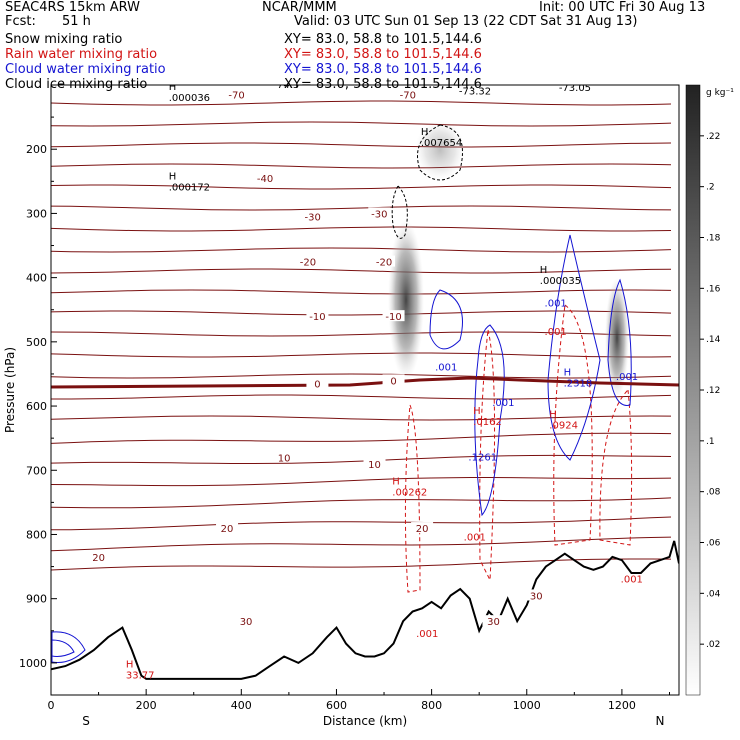 This screenshot has width=740, height=740. What do you see at coordinates (563, 425) in the screenshot?
I see `extrema-value: .0924` at bounding box center [563, 425].